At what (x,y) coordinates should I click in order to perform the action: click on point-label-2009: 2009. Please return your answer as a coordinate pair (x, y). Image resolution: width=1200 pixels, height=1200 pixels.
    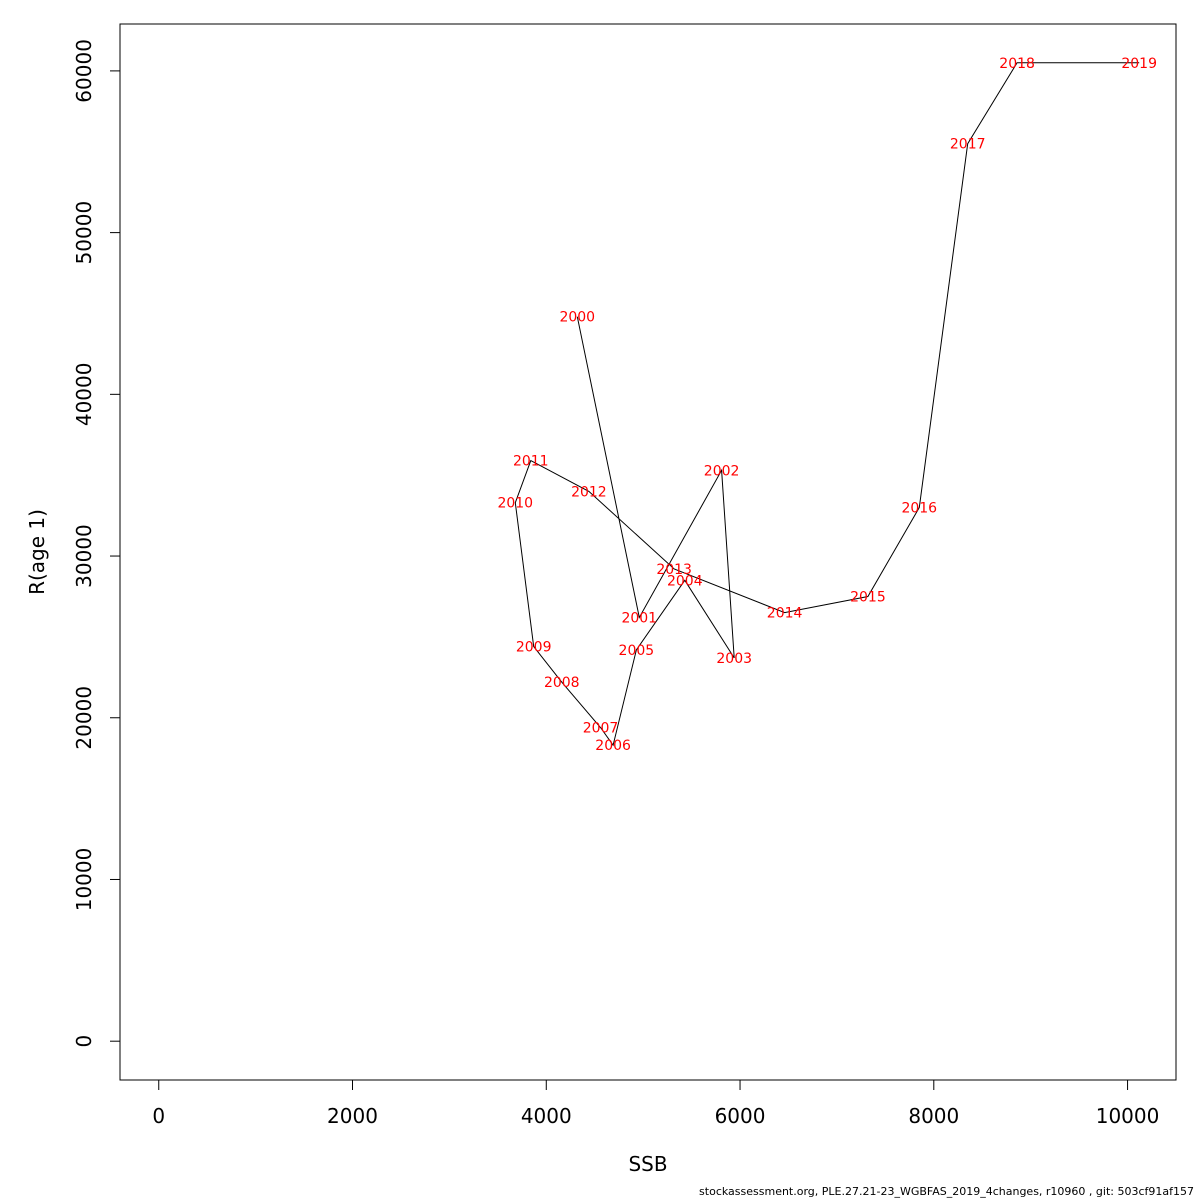
    Looking at the image, I should click on (534, 648).